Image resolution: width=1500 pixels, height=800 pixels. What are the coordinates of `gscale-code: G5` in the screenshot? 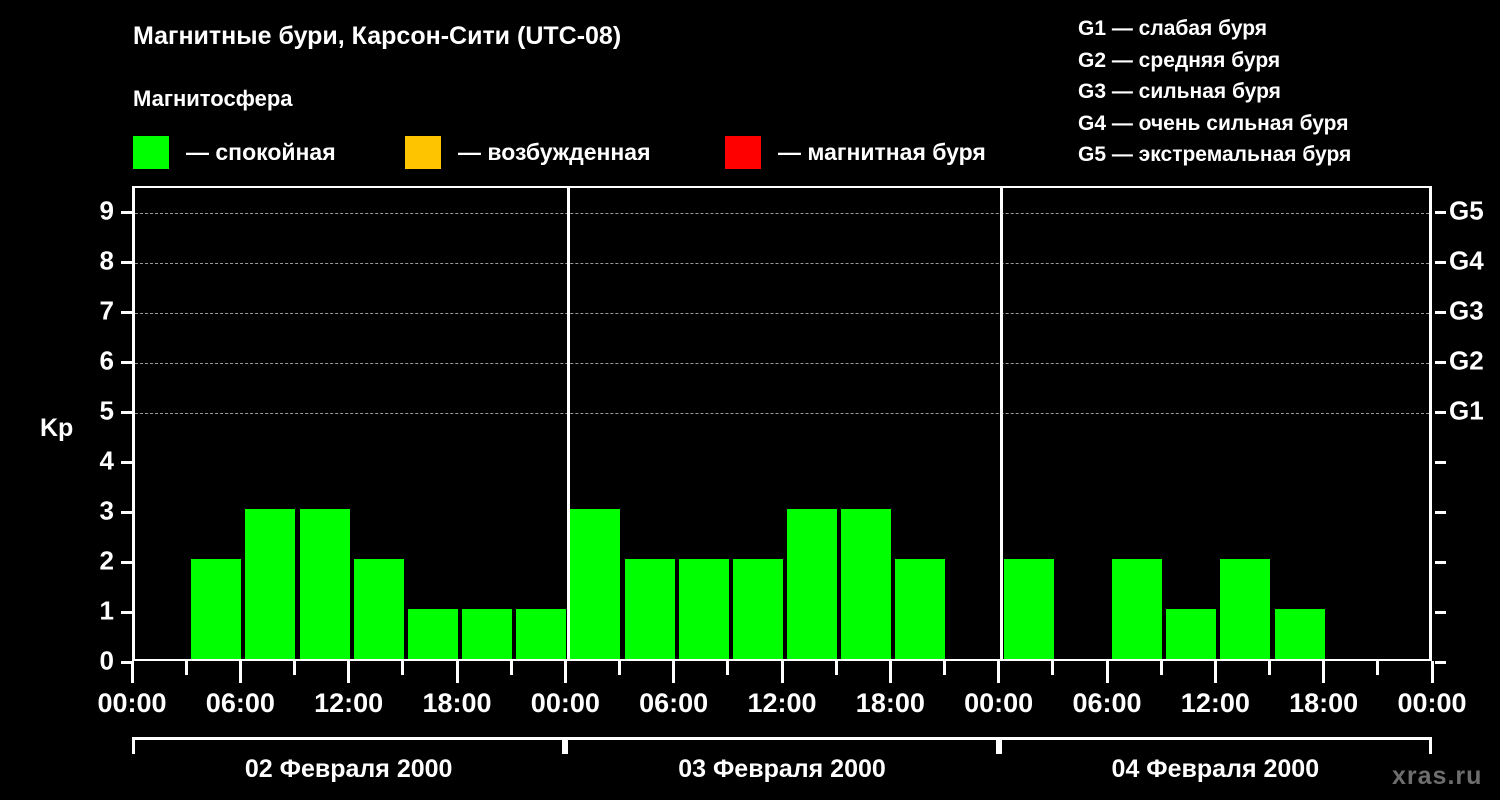 It's located at (1092, 154).